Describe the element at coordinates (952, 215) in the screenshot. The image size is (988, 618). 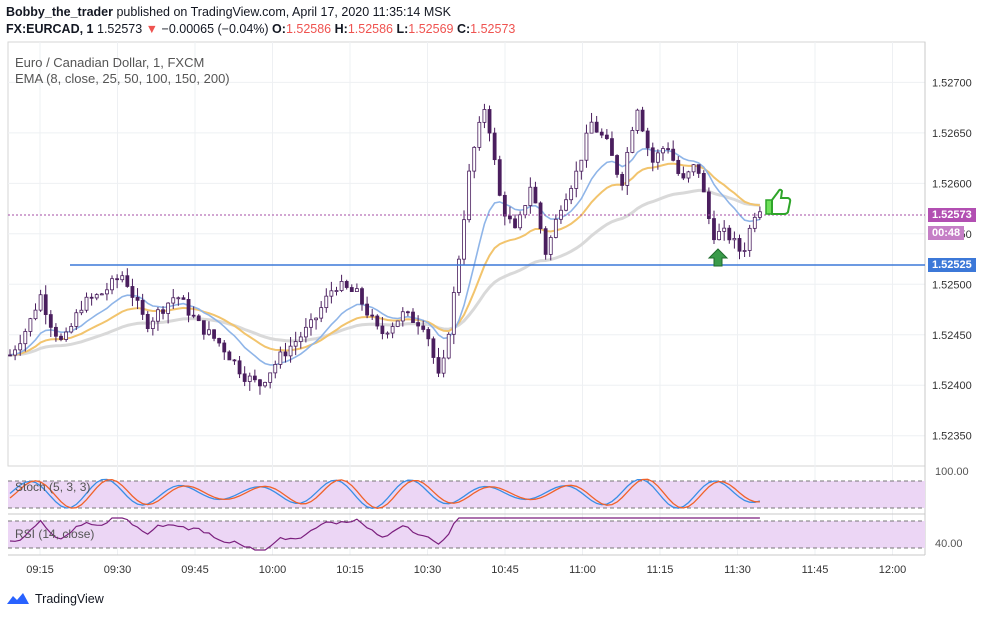
I see `last-price-tag: 1.52573` at that location.